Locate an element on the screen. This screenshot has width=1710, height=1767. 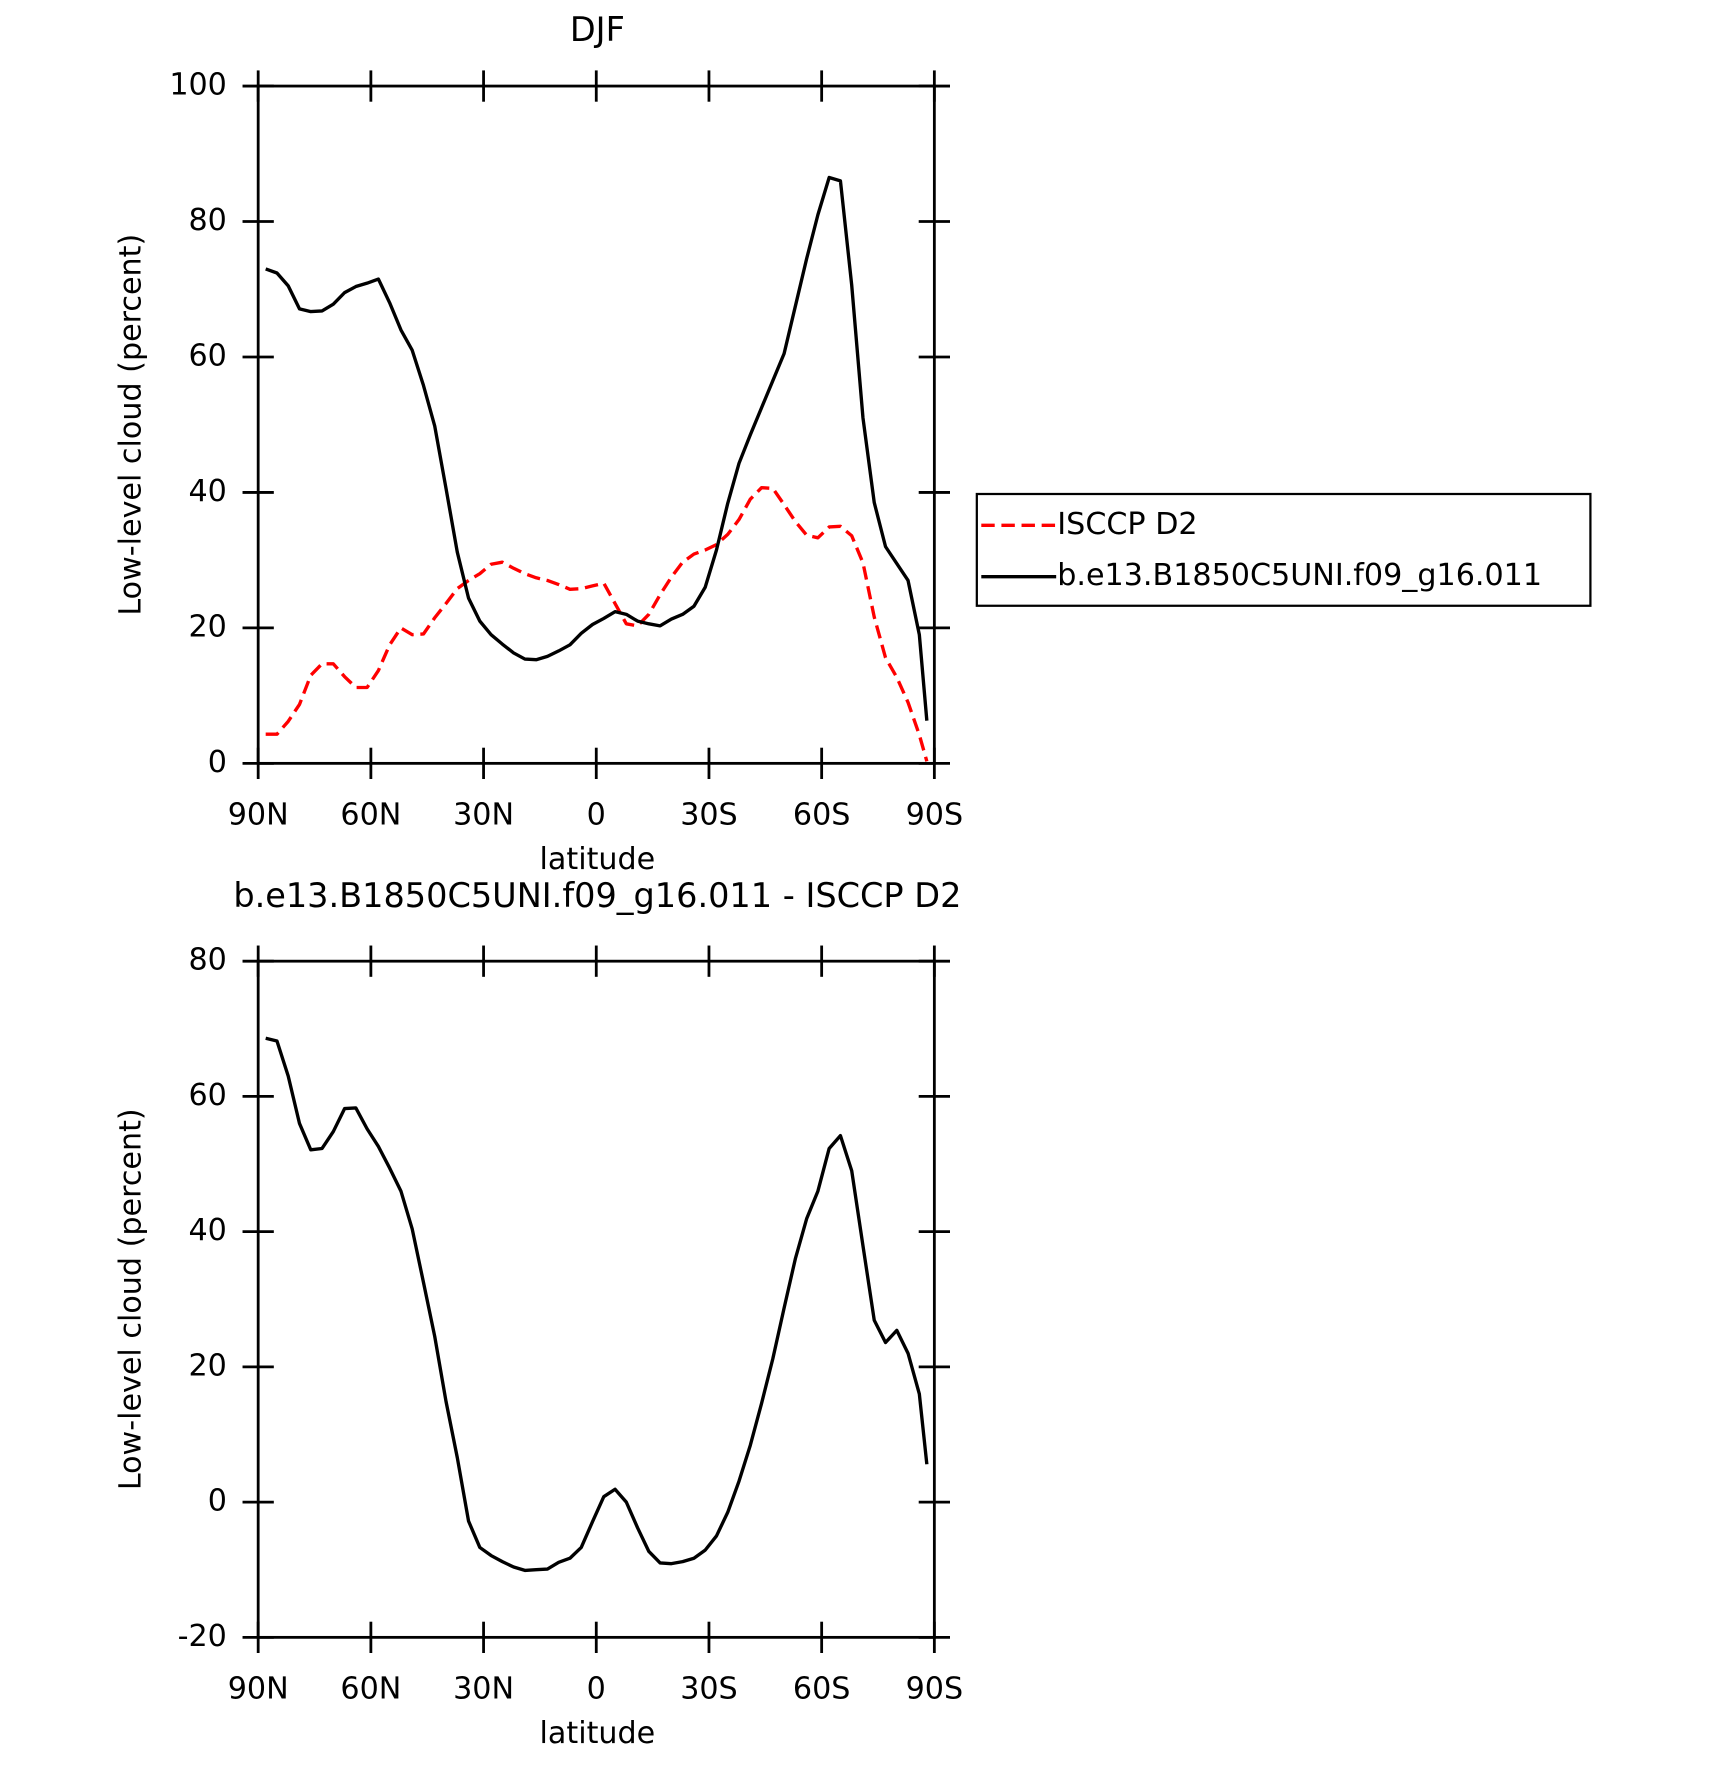
legend-box is located at coordinates (1283, 549).